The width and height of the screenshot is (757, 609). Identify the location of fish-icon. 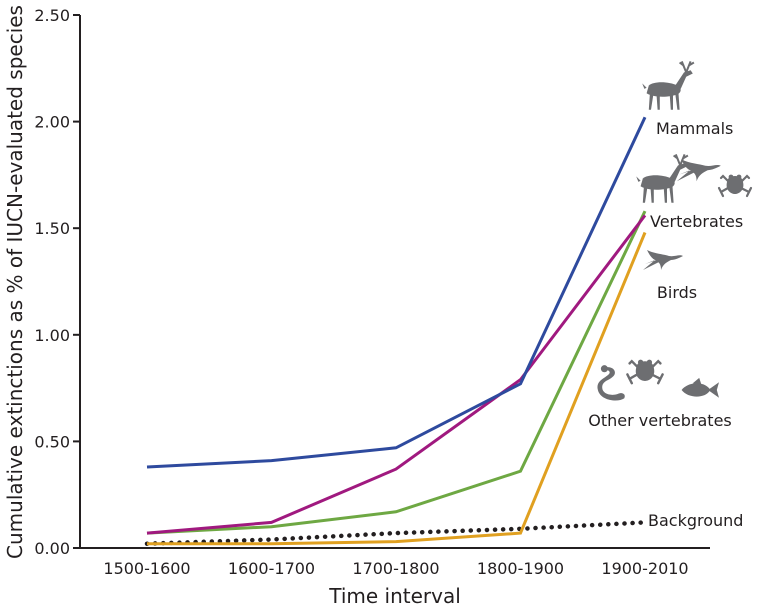
(700, 387).